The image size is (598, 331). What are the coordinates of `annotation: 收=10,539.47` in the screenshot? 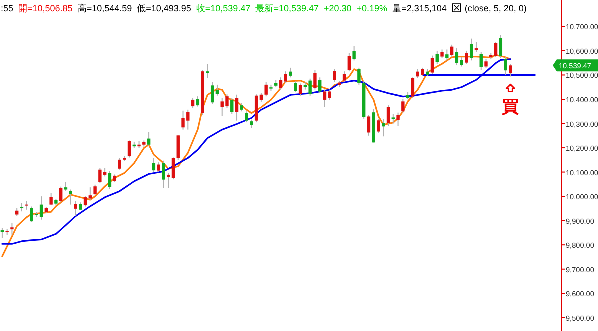 It's located at (223, 9).